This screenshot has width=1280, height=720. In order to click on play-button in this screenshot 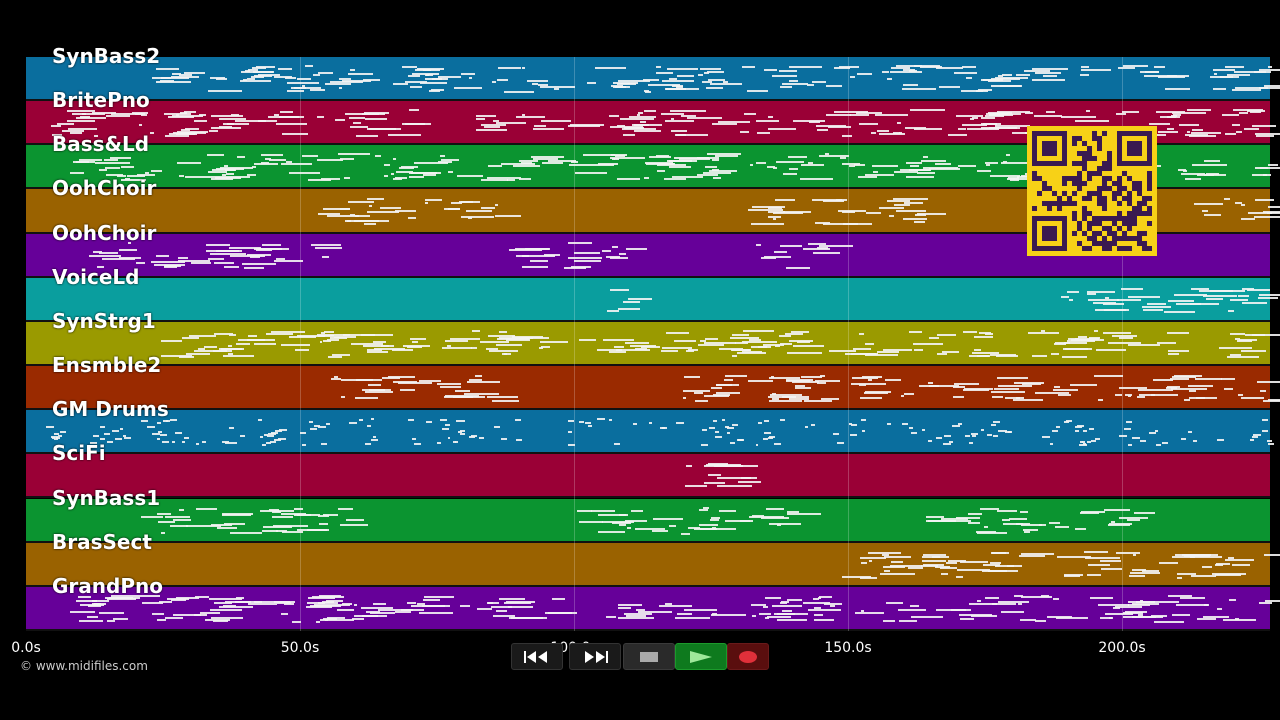, I will do `click(701, 656)`.